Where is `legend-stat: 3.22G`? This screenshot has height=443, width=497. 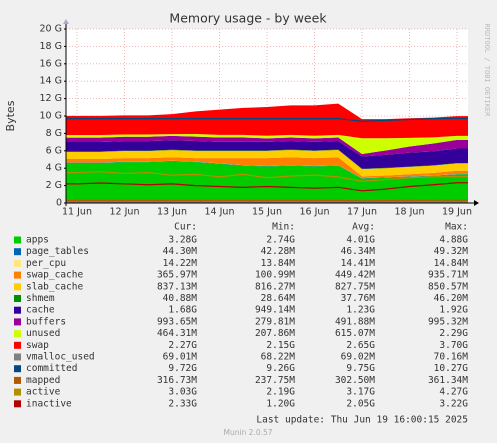
legend-stat: 3.22G is located at coordinates (453, 403).